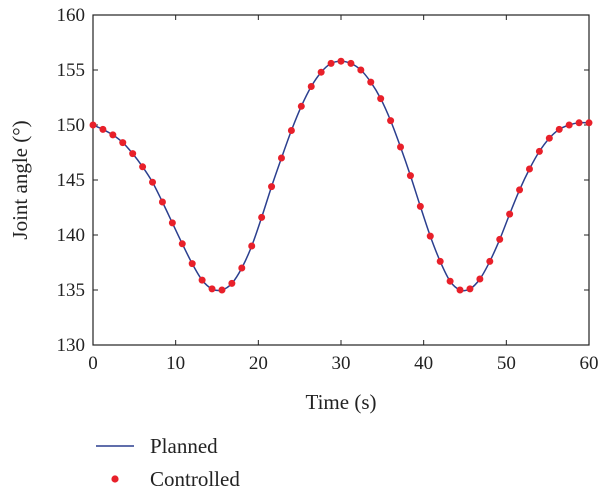 This screenshot has height=496, width=600. I want to click on legend-planned-label: Planned, so click(184, 446).